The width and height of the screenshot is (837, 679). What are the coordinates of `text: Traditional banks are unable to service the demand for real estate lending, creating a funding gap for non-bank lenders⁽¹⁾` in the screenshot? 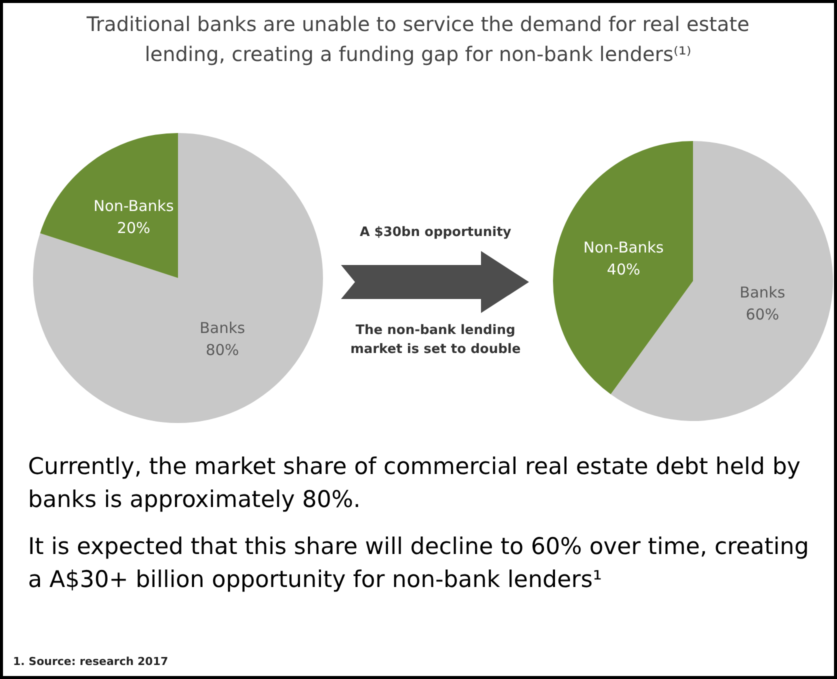 It's located at (418, 39).